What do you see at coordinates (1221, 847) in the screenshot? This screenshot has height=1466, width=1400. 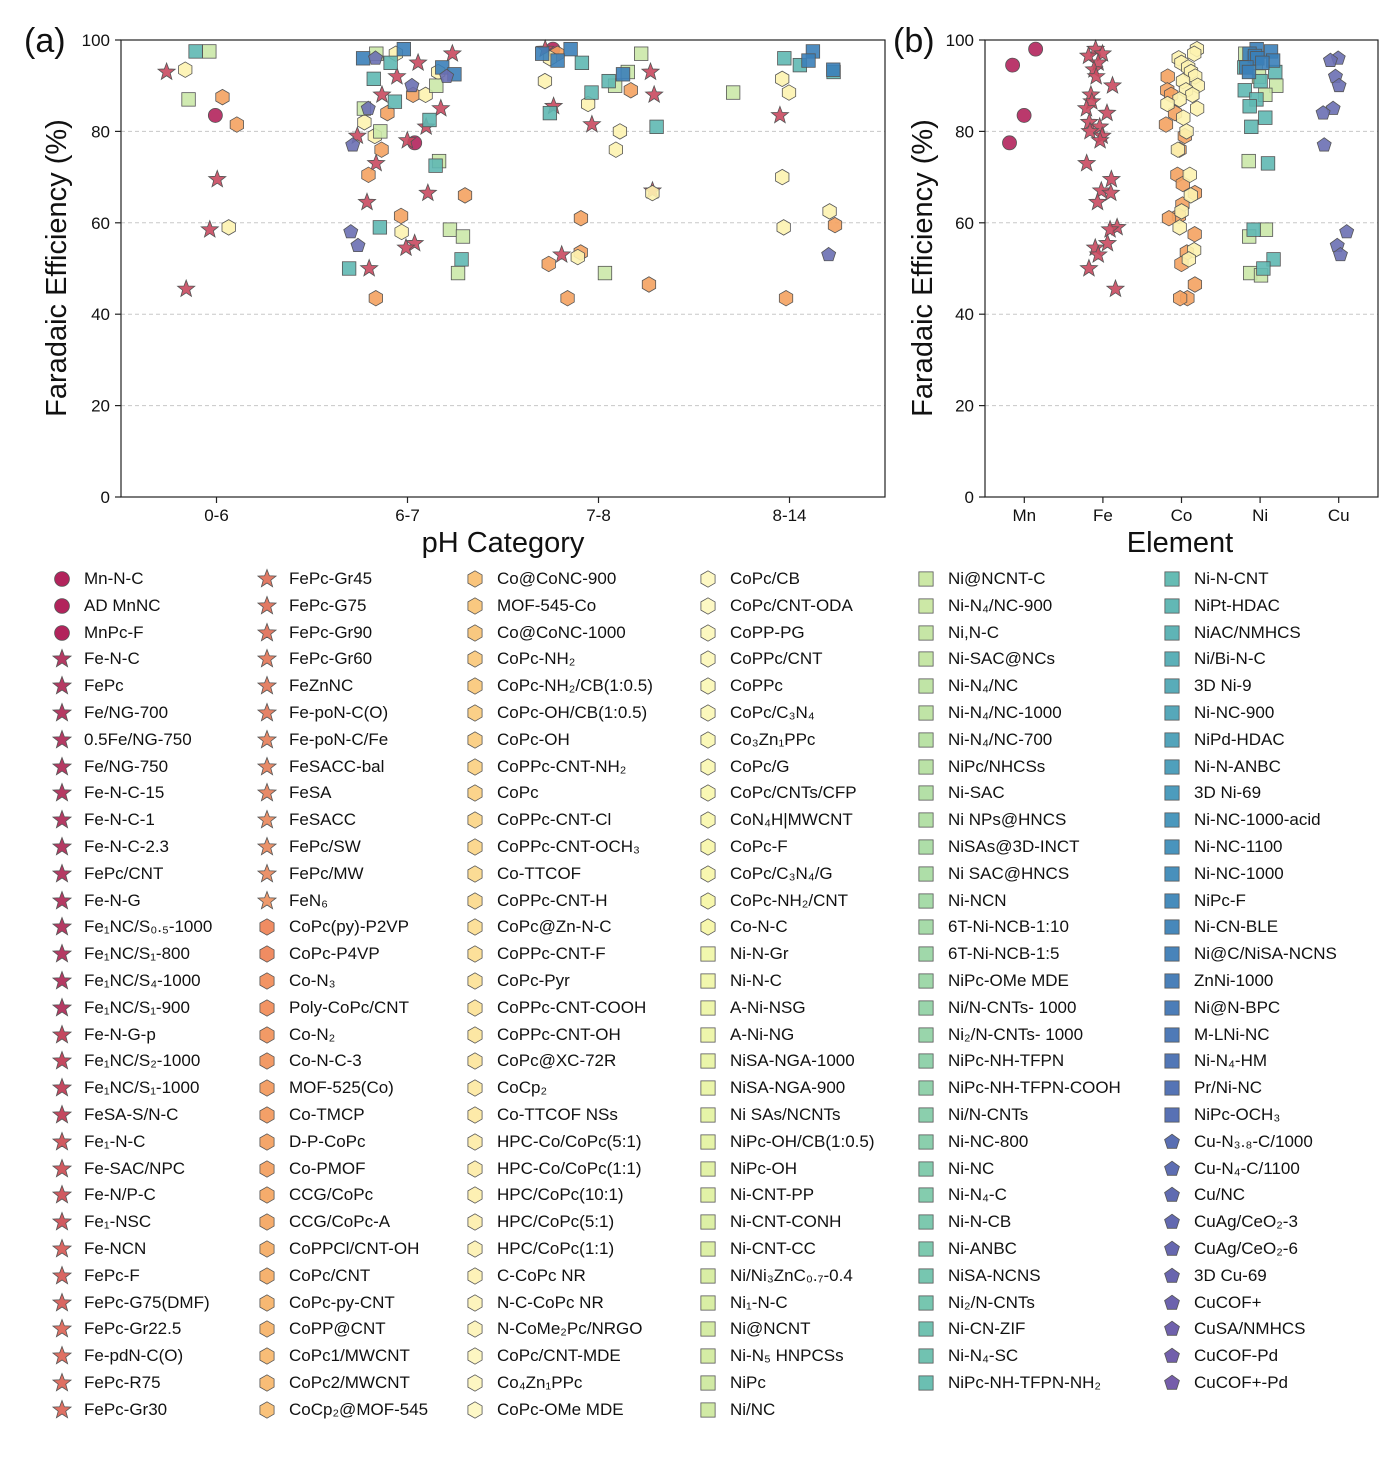 I see `legend-item: Ni-NC-1100` at bounding box center [1221, 847].